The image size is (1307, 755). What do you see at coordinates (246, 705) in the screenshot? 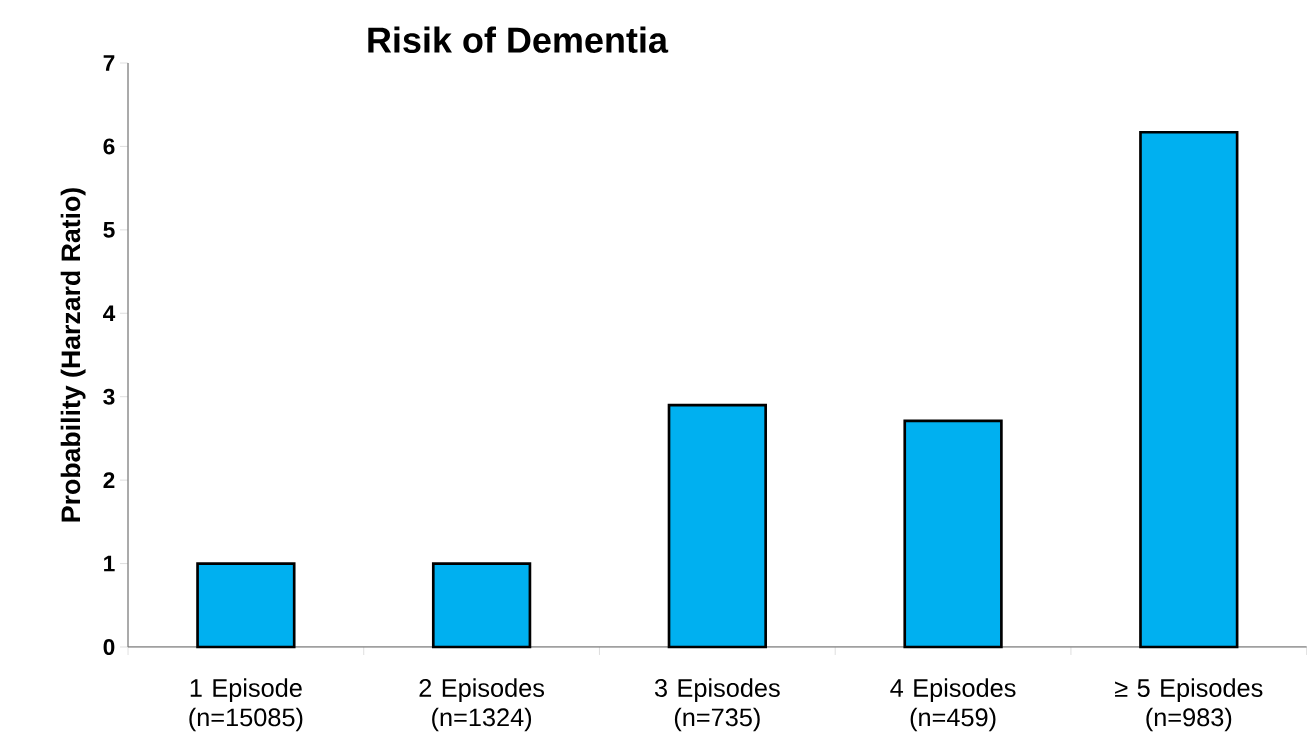
I see `x-tick-label: 1 Episode (n=15085)` at bounding box center [246, 705].